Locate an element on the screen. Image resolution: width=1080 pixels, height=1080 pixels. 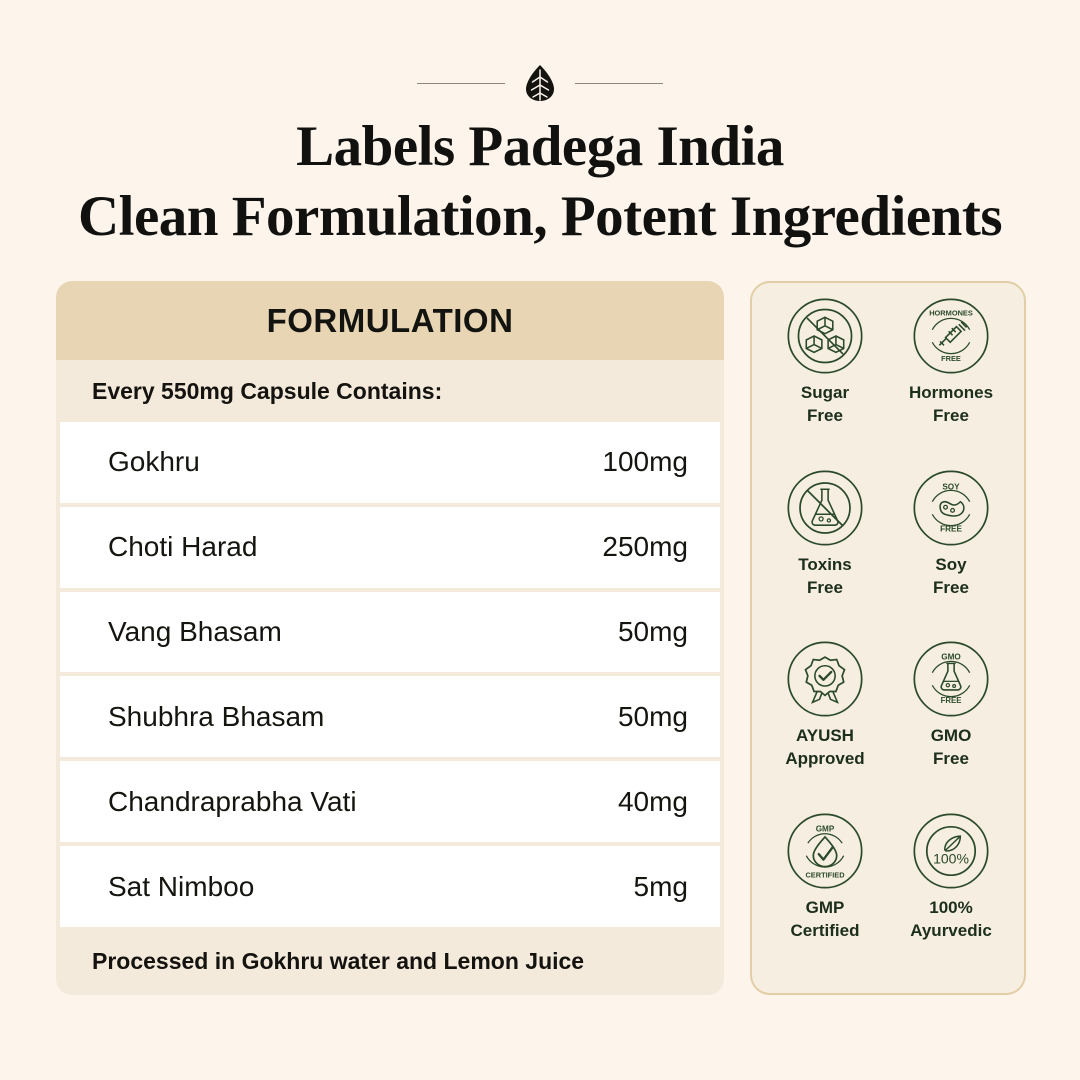
ingredient-name: Gokhru is located at coordinates (154, 462).